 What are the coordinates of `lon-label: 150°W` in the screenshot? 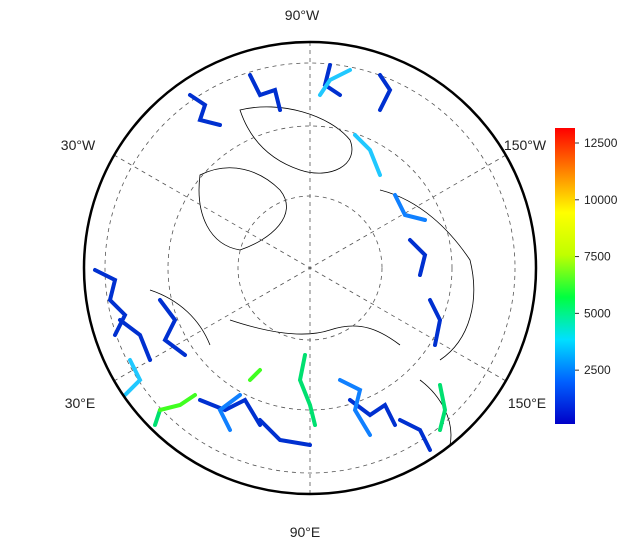 It's located at (525, 145).